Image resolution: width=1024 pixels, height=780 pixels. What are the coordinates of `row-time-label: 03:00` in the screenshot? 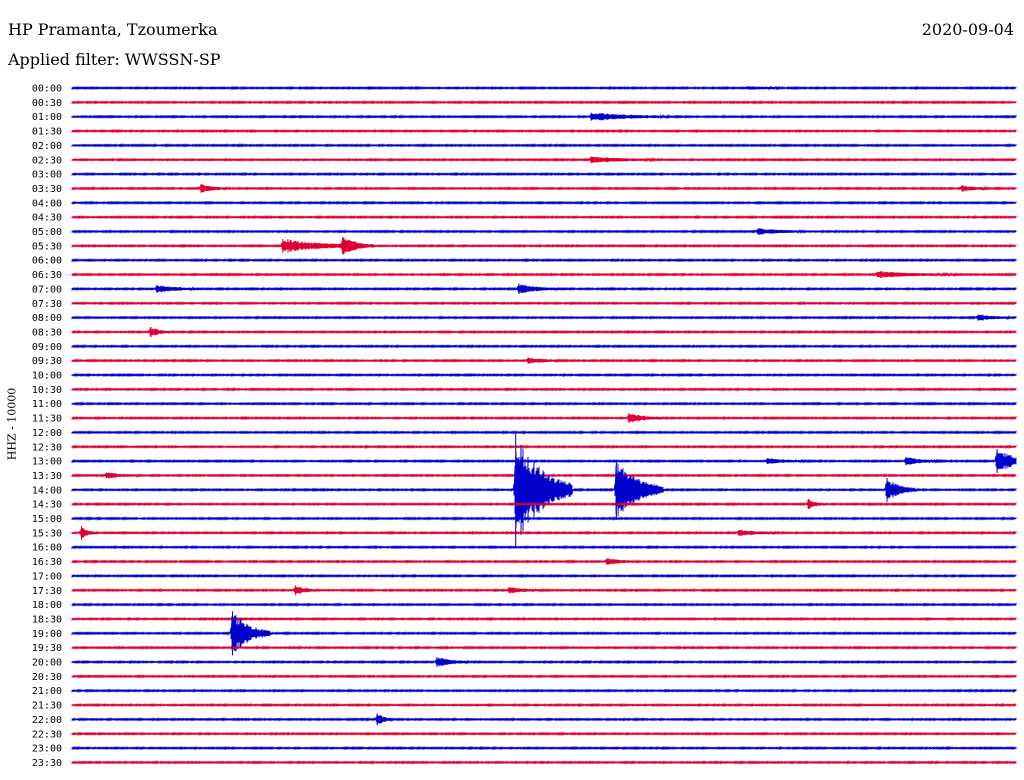 It's located at (47, 175).